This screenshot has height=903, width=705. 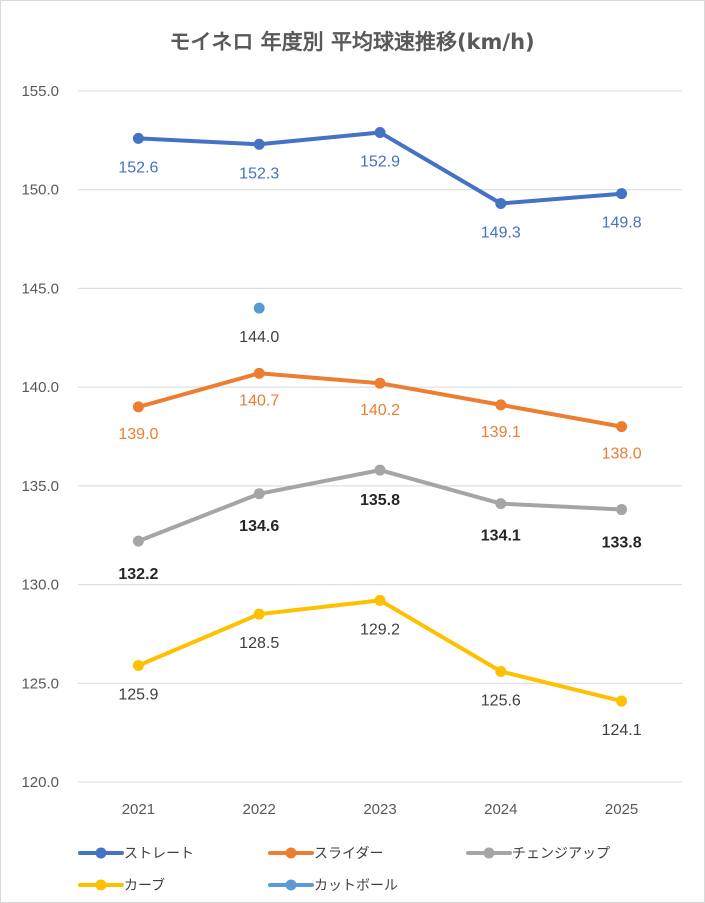 I want to click on y-axis-ticks: 120.0 125.0 130.0 135.0 140.0 145.0 150.0 155.0, so click(x=40, y=437).